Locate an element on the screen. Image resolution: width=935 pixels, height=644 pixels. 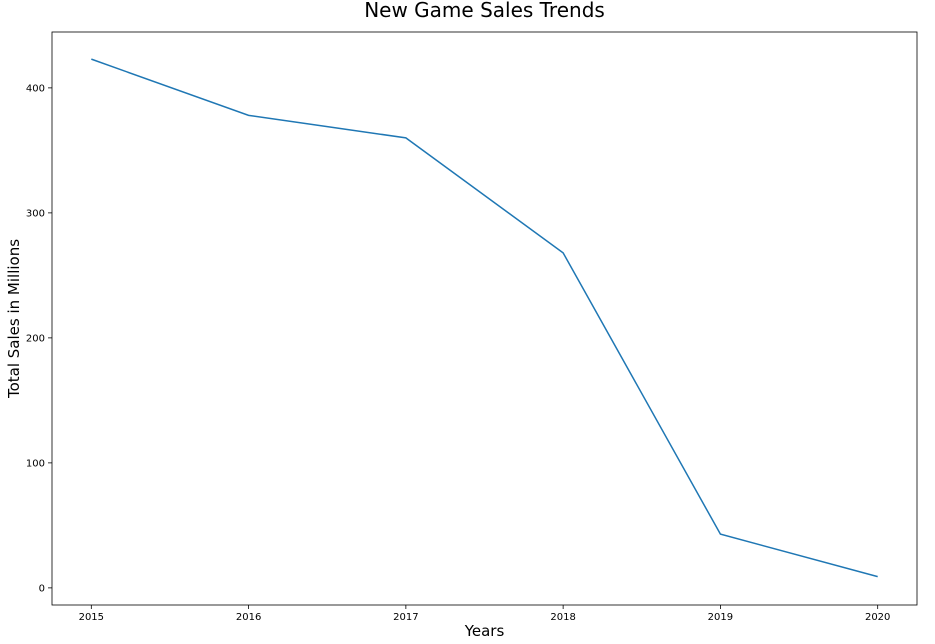
x-tick-label: 2017 is located at coordinates (405, 617).